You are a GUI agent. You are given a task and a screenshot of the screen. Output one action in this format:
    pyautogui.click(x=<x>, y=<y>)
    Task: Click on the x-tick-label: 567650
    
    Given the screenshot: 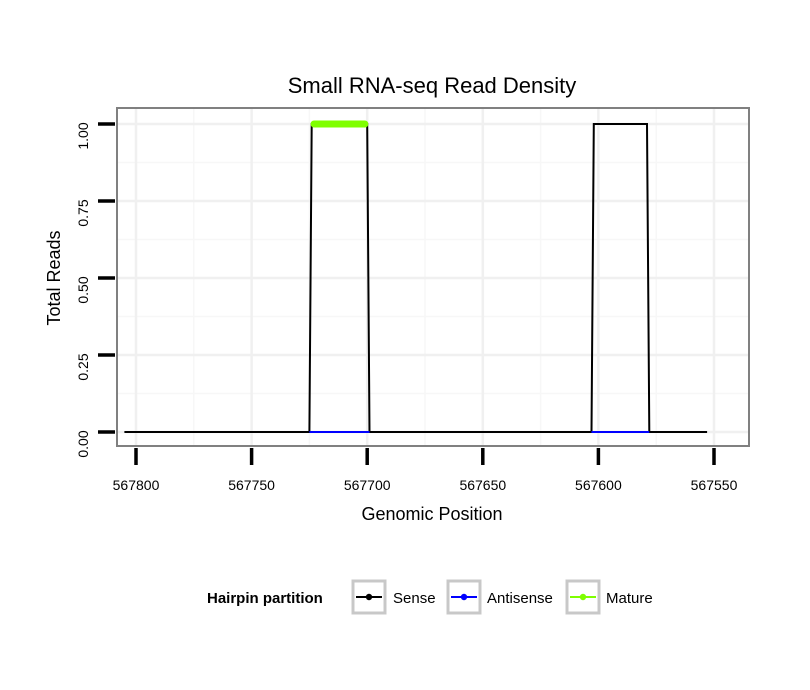 What is the action you would take?
    pyautogui.click(x=482, y=485)
    